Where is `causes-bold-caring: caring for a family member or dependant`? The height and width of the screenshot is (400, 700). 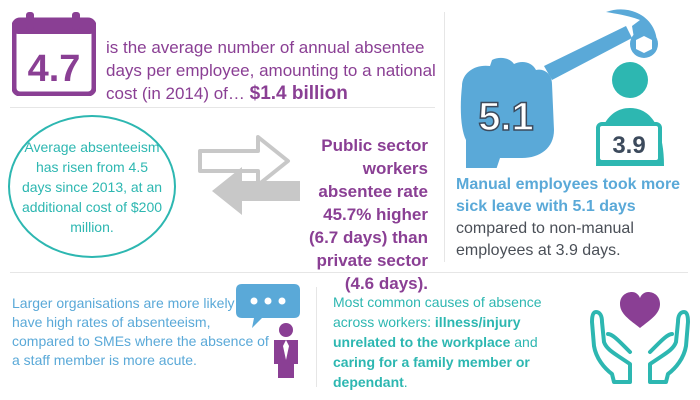 causes-bold-caring: caring for a family member or dependant is located at coordinates (431, 372).